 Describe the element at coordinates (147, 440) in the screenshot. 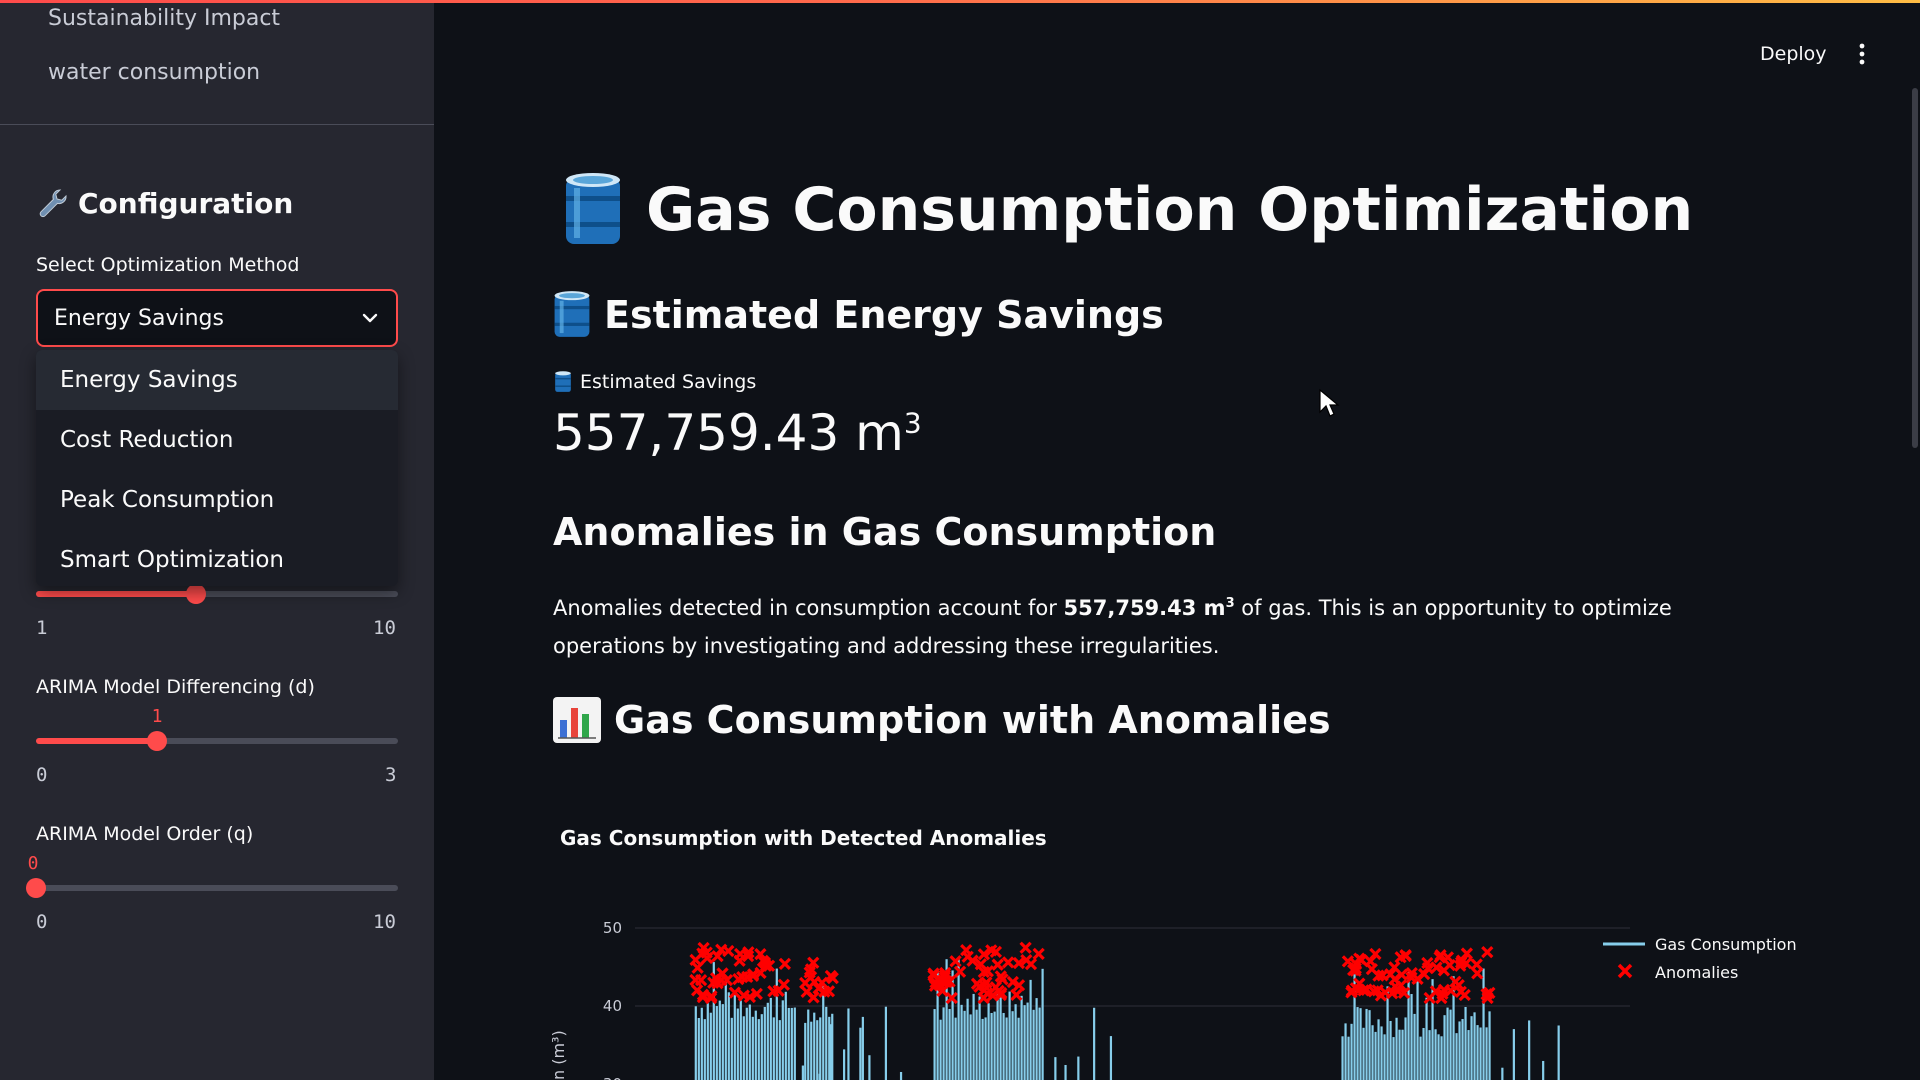

I see `option-cost-reduction: Cost Reduction` at that location.